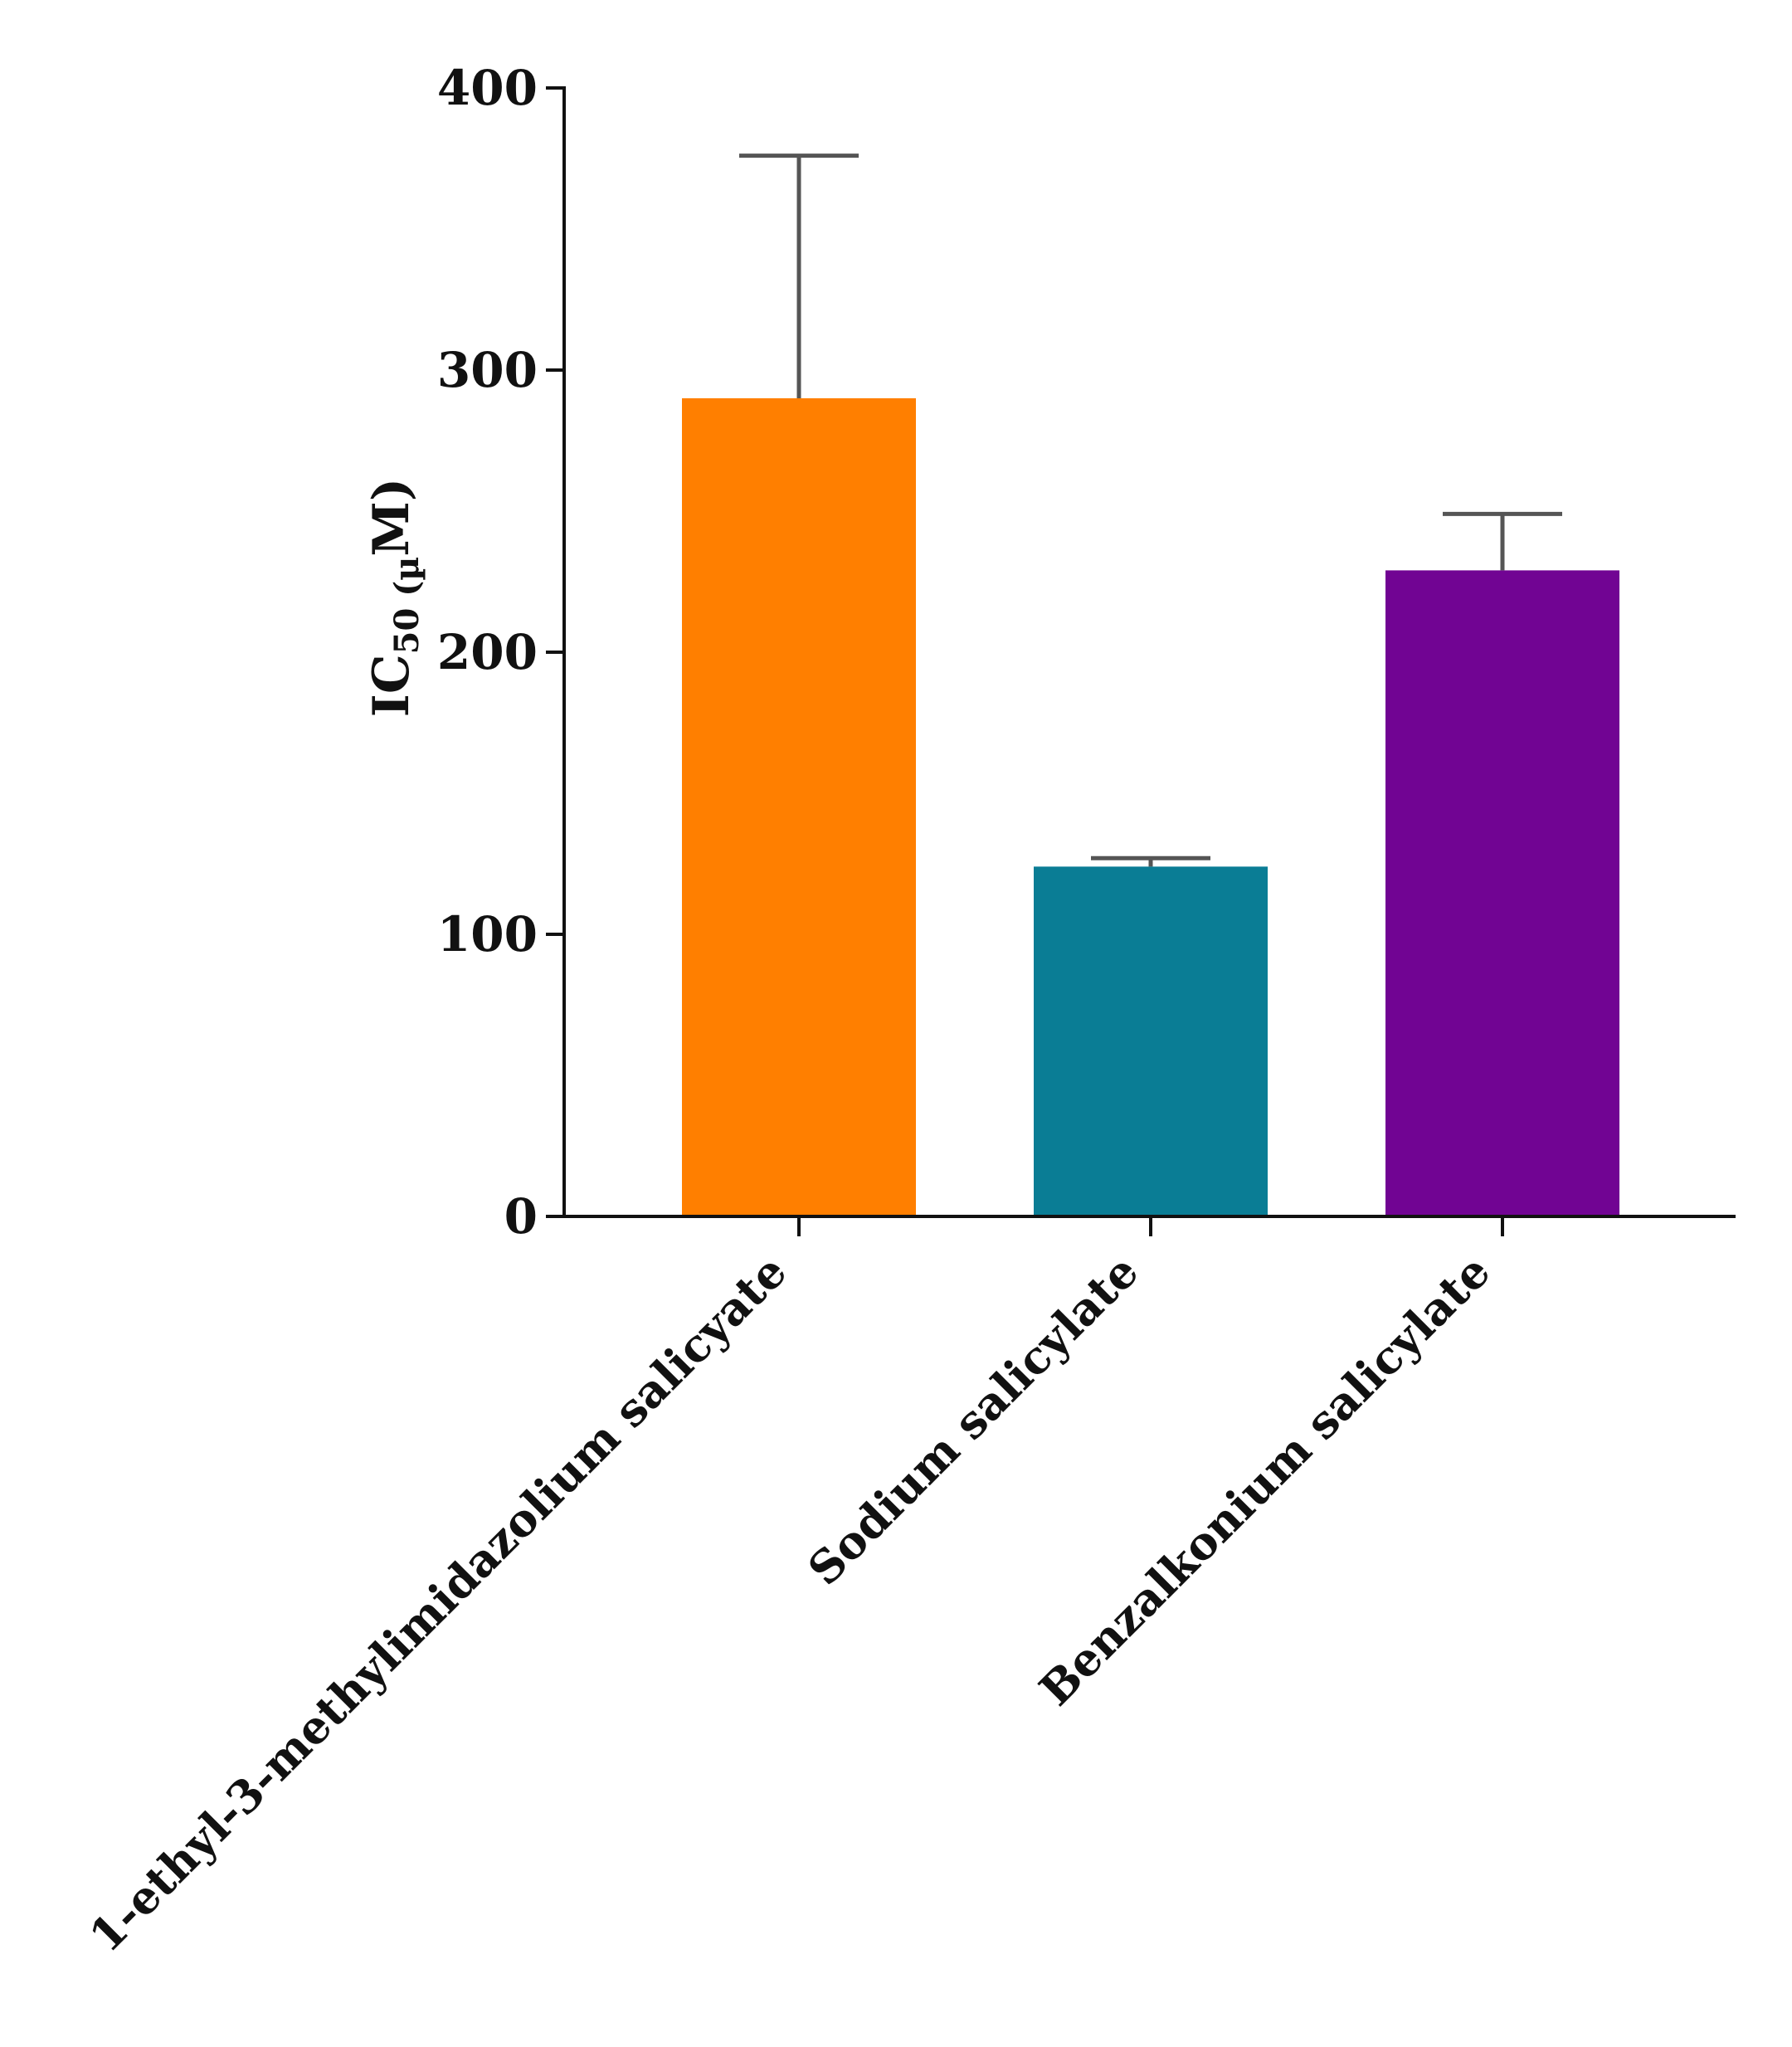  Describe the element at coordinates (521, 1216) in the screenshot. I see `y-tick-label: 0` at that location.